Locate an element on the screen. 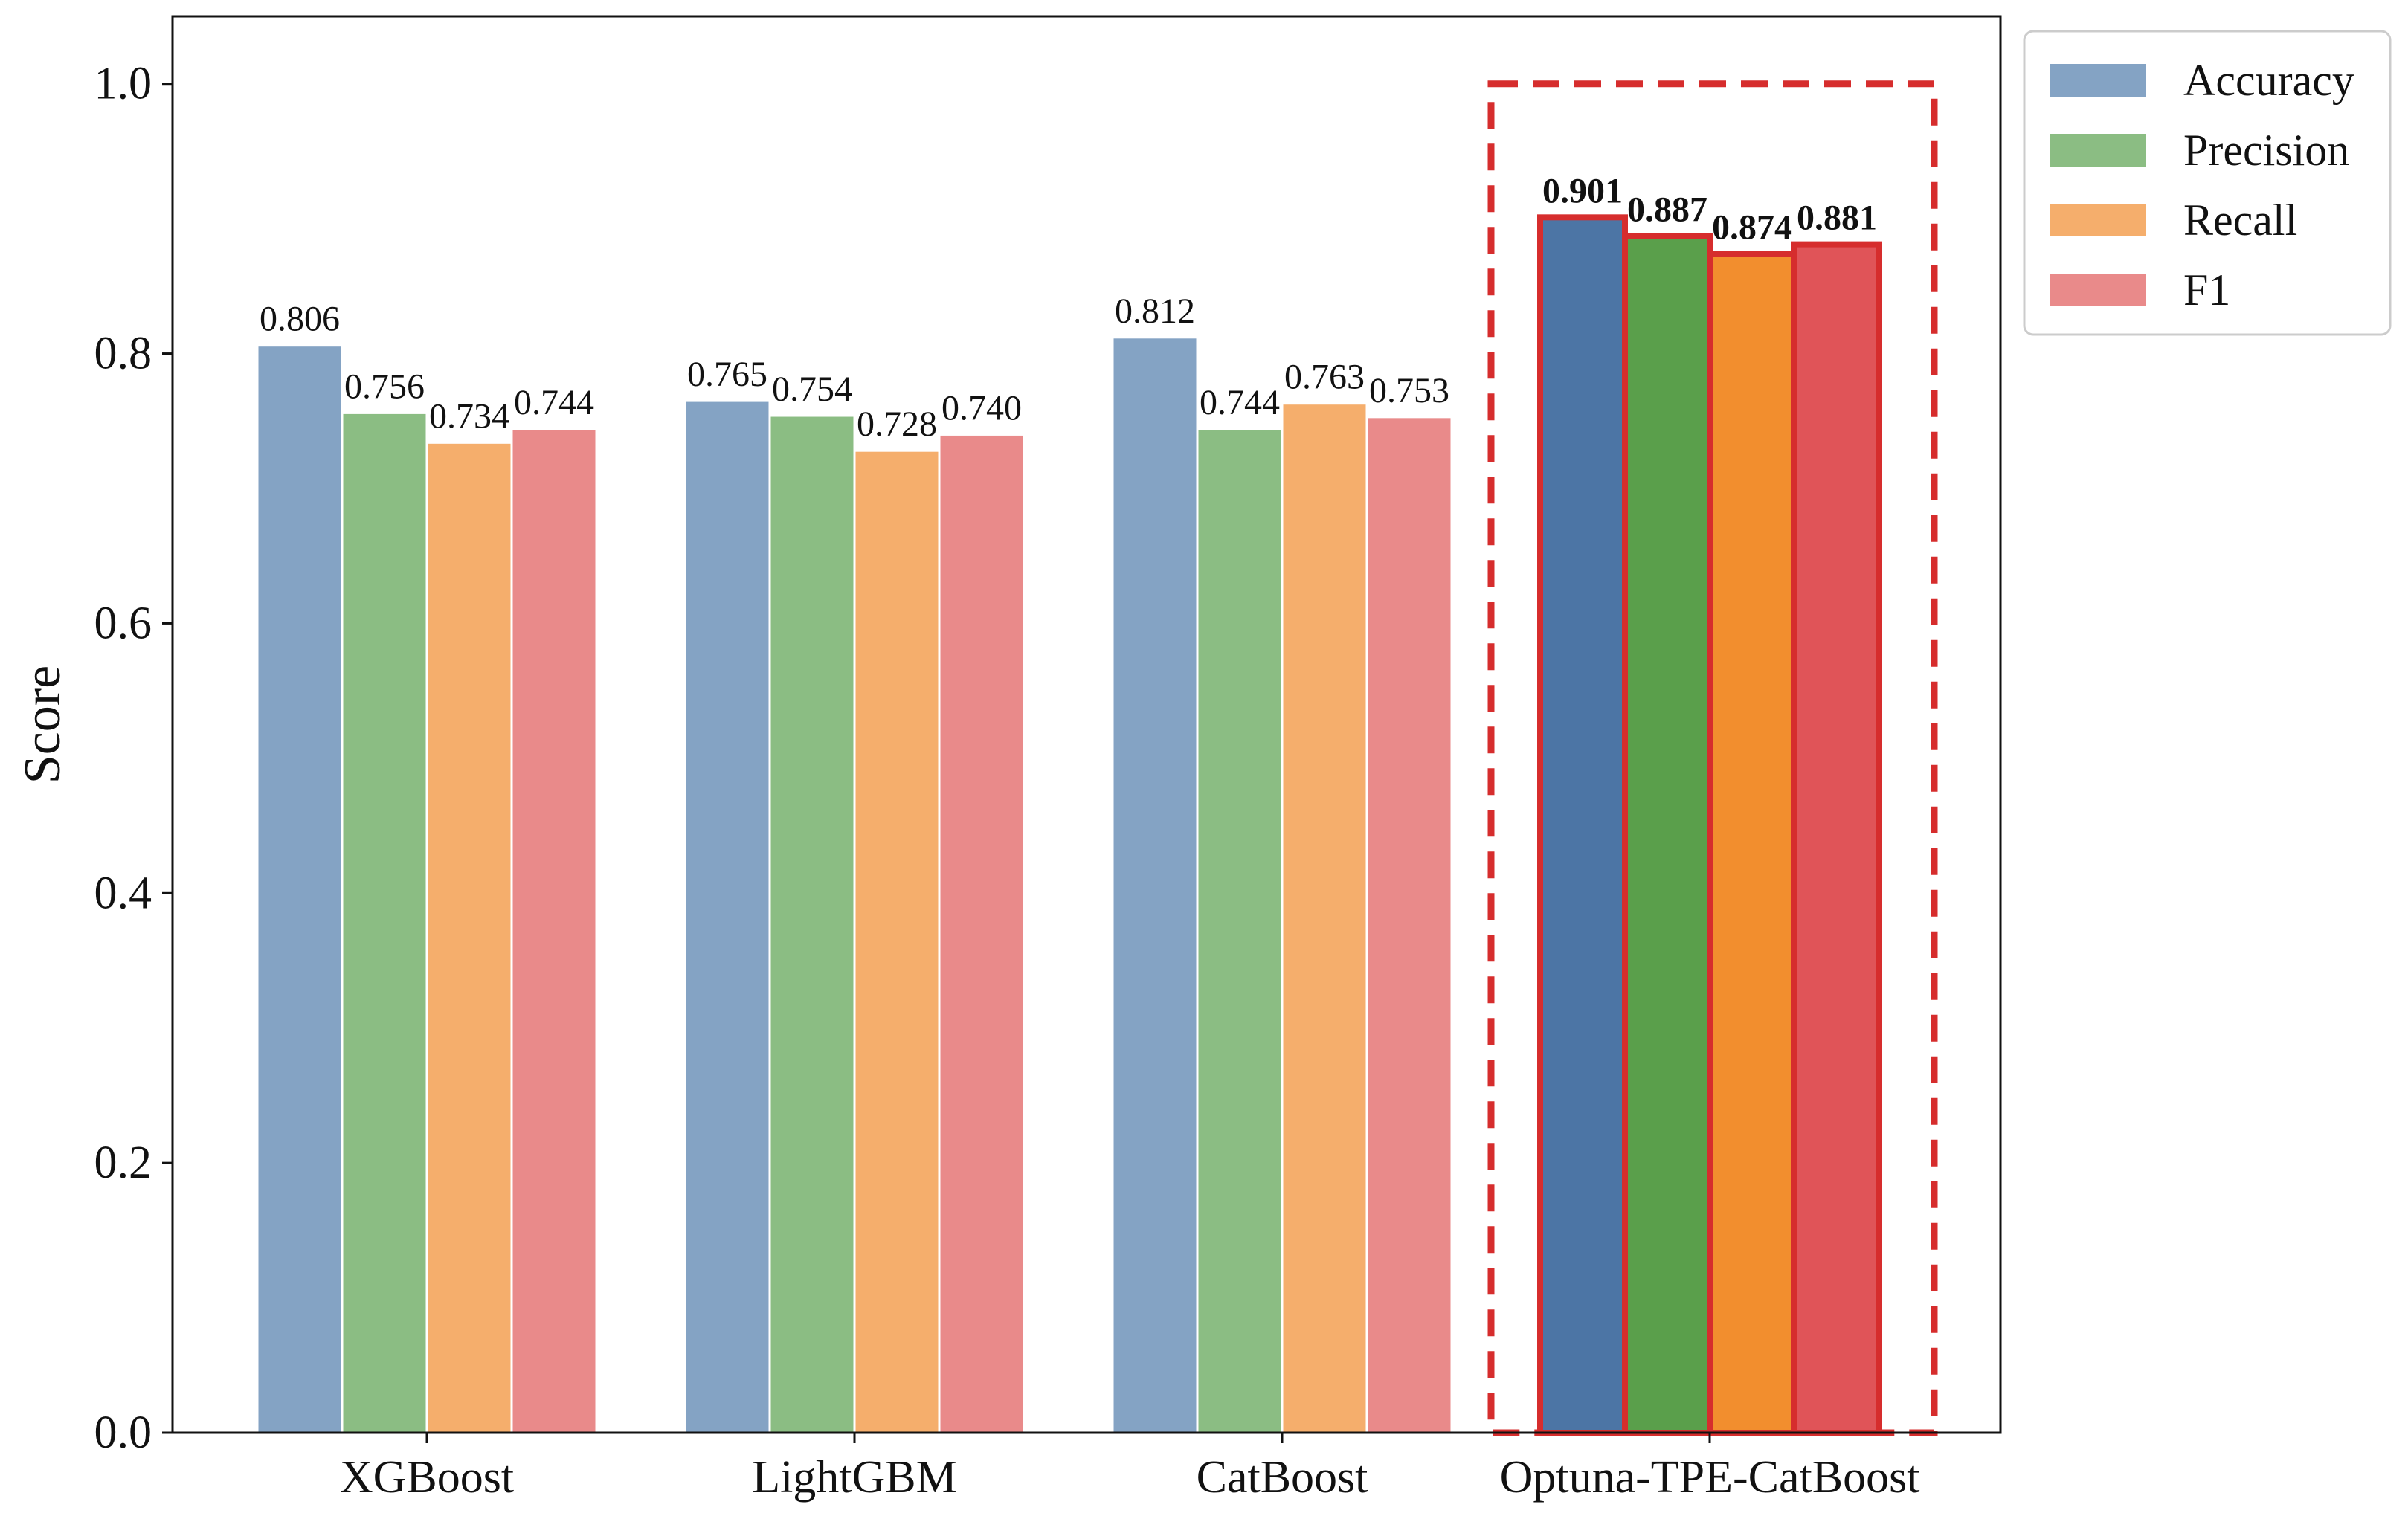  y-axis-title: Score is located at coordinates (43, 724).